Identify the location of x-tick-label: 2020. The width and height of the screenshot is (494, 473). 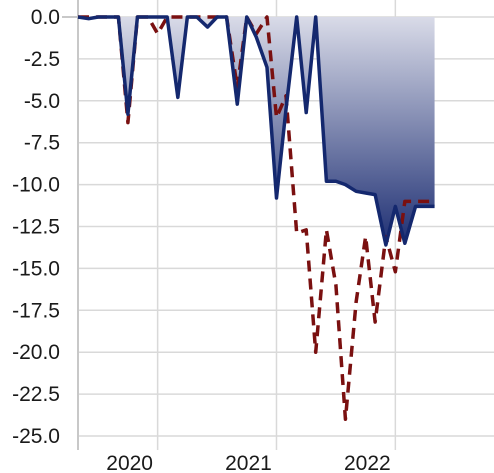
(129, 462).